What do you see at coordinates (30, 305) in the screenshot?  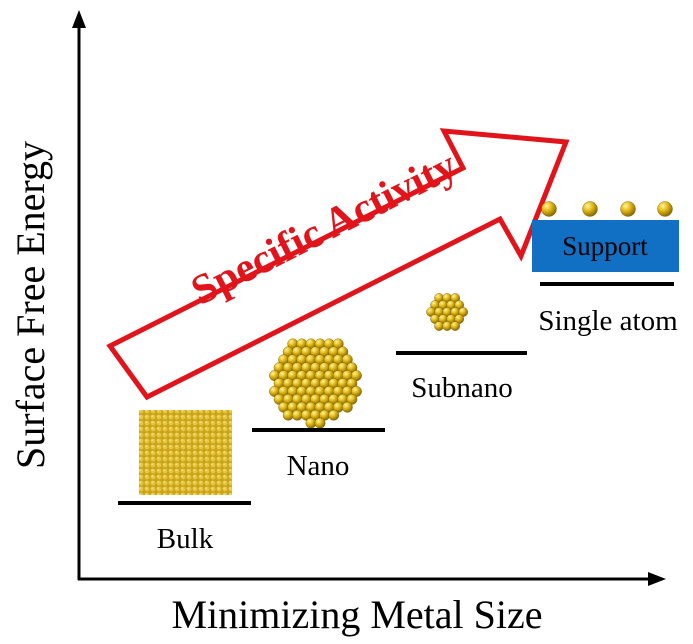 I see `y-axis-title: Surface Free Energy` at bounding box center [30, 305].